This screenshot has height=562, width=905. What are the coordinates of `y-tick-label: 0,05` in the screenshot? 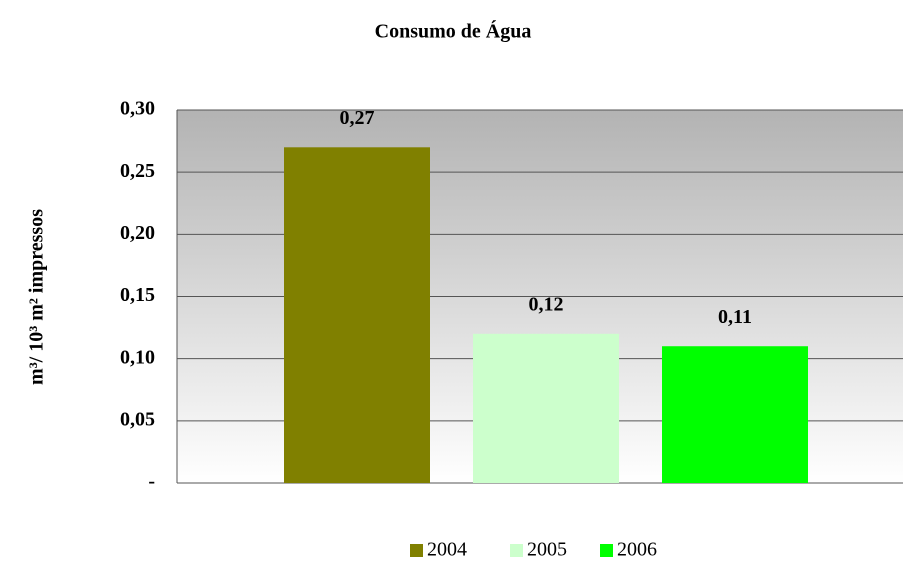 It's located at (137, 419).